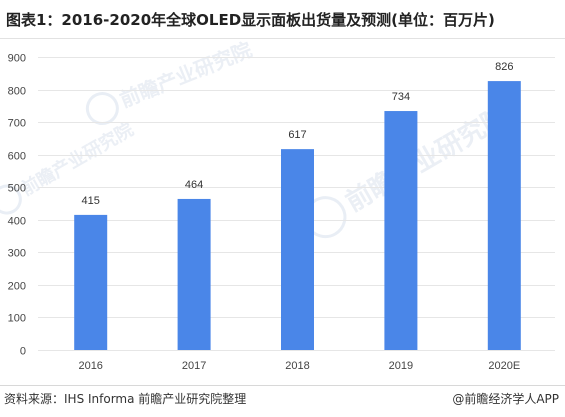  I want to click on title-divider, so click(282, 38).